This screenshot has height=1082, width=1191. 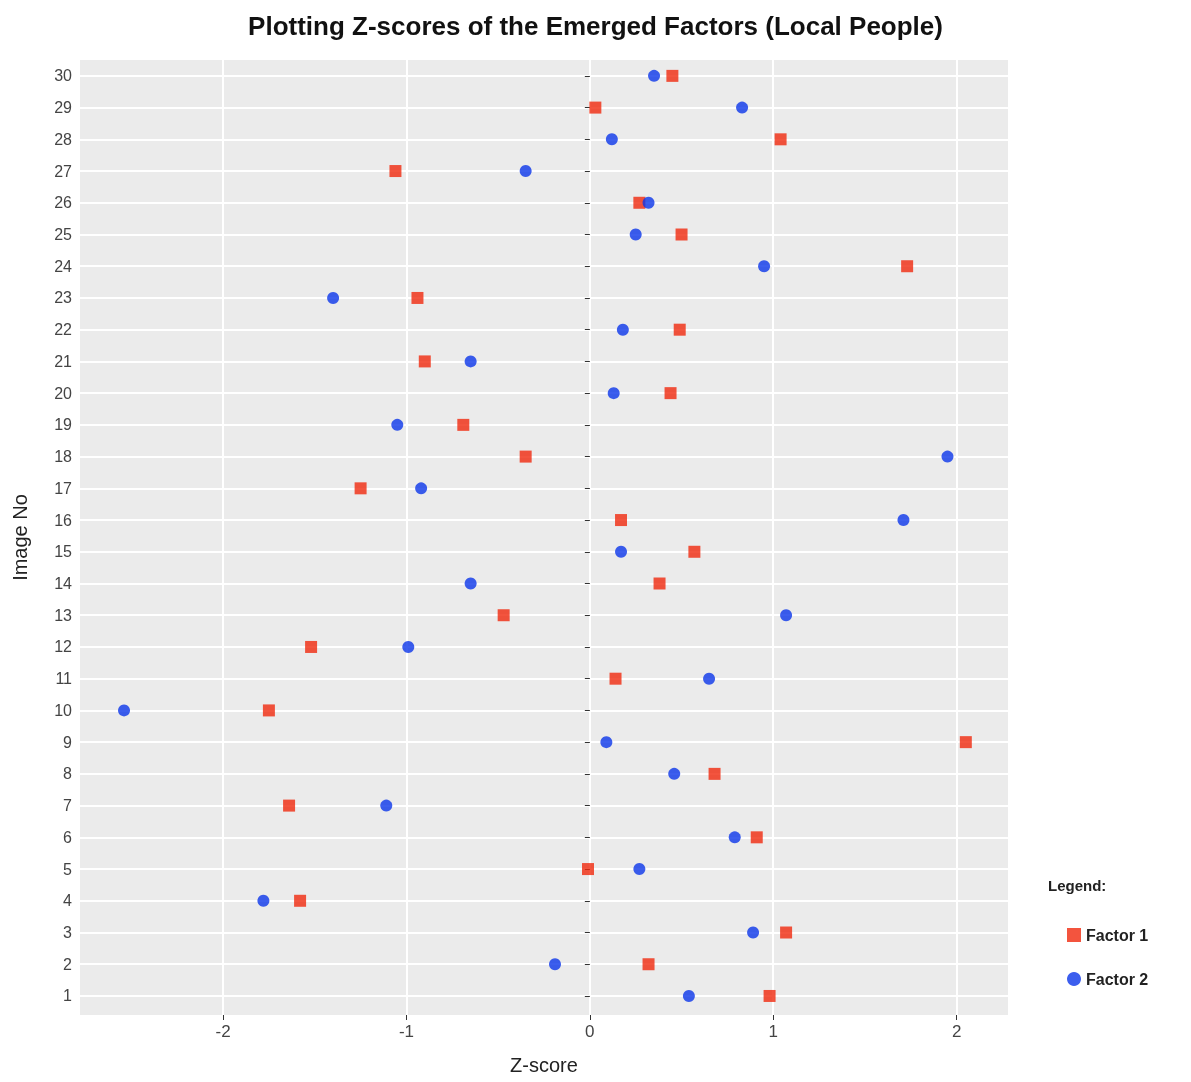 What do you see at coordinates (63, 488) in the screenshot?
I see `y-tick-label: 17` at bounding box center [63, 488].